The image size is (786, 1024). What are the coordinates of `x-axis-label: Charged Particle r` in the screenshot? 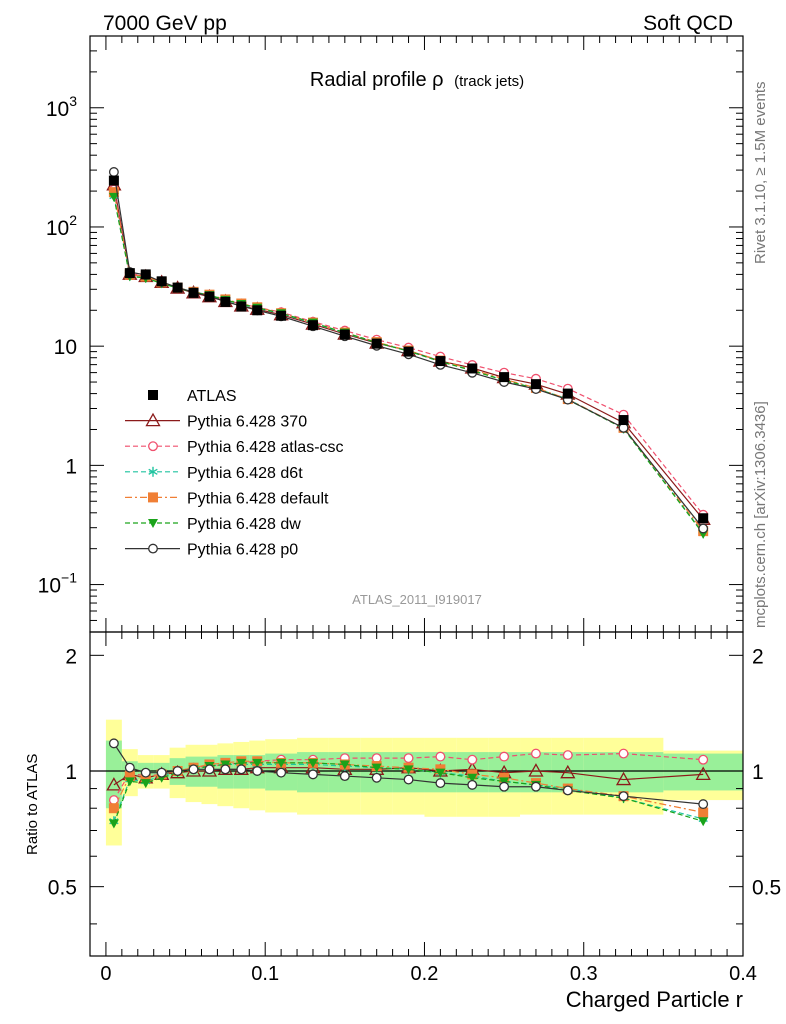 It's located at (654, 999).